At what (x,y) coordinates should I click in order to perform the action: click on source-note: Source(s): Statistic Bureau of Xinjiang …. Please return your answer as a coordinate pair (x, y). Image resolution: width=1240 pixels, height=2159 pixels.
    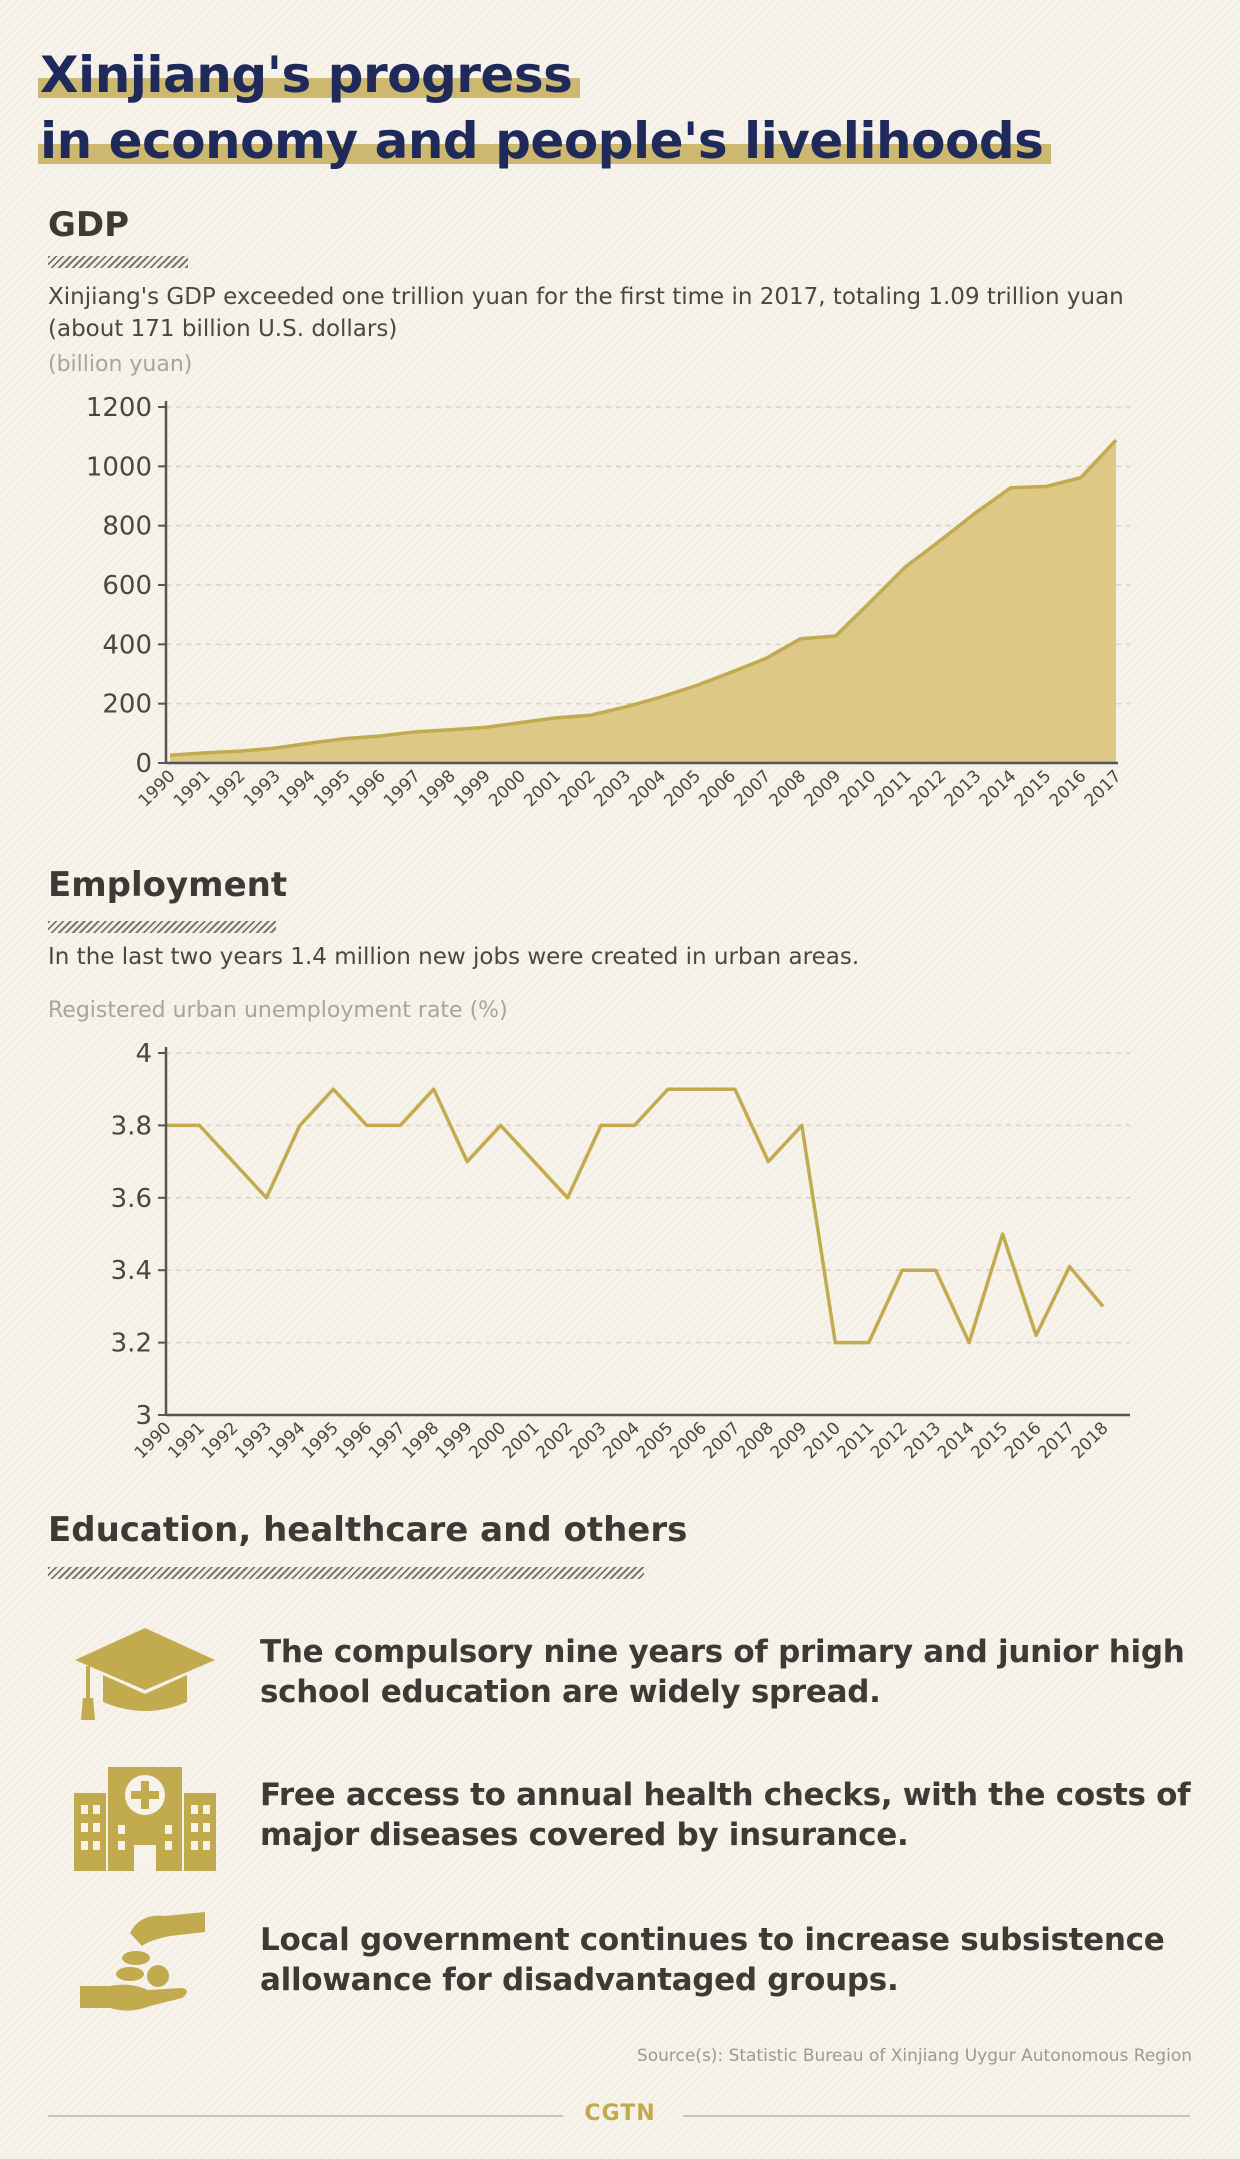
    Looking at the image, I should click on (914, 2056).